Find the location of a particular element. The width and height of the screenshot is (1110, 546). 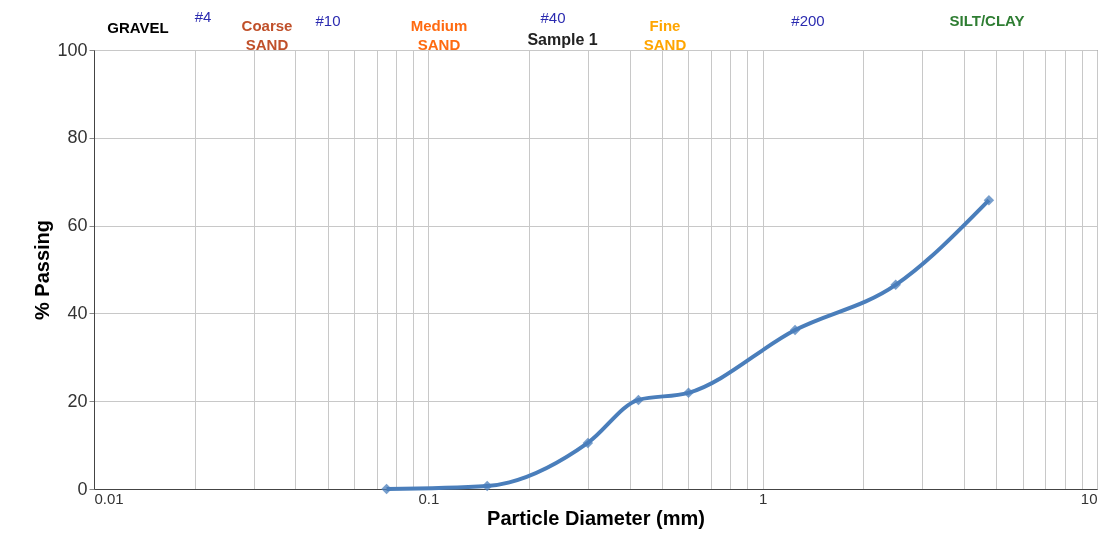

x-tick-label: 10 is located at coordinates (1089, 498).